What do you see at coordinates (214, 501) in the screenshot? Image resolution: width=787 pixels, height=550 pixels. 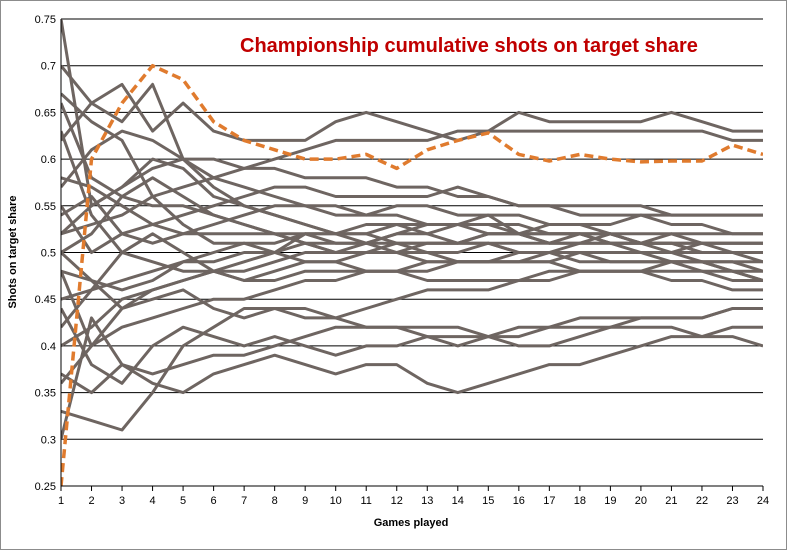 I see `x-tick-label: 6` at bounding box center [214, 501].